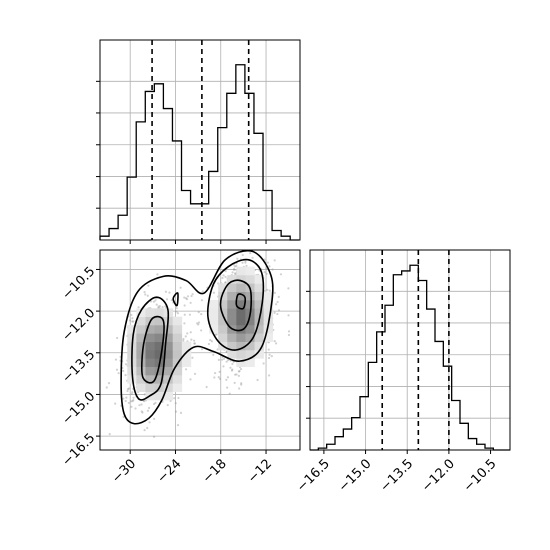 This screenshot has width=550, height=550. I want to click on contour-inner, so click(152, 349).